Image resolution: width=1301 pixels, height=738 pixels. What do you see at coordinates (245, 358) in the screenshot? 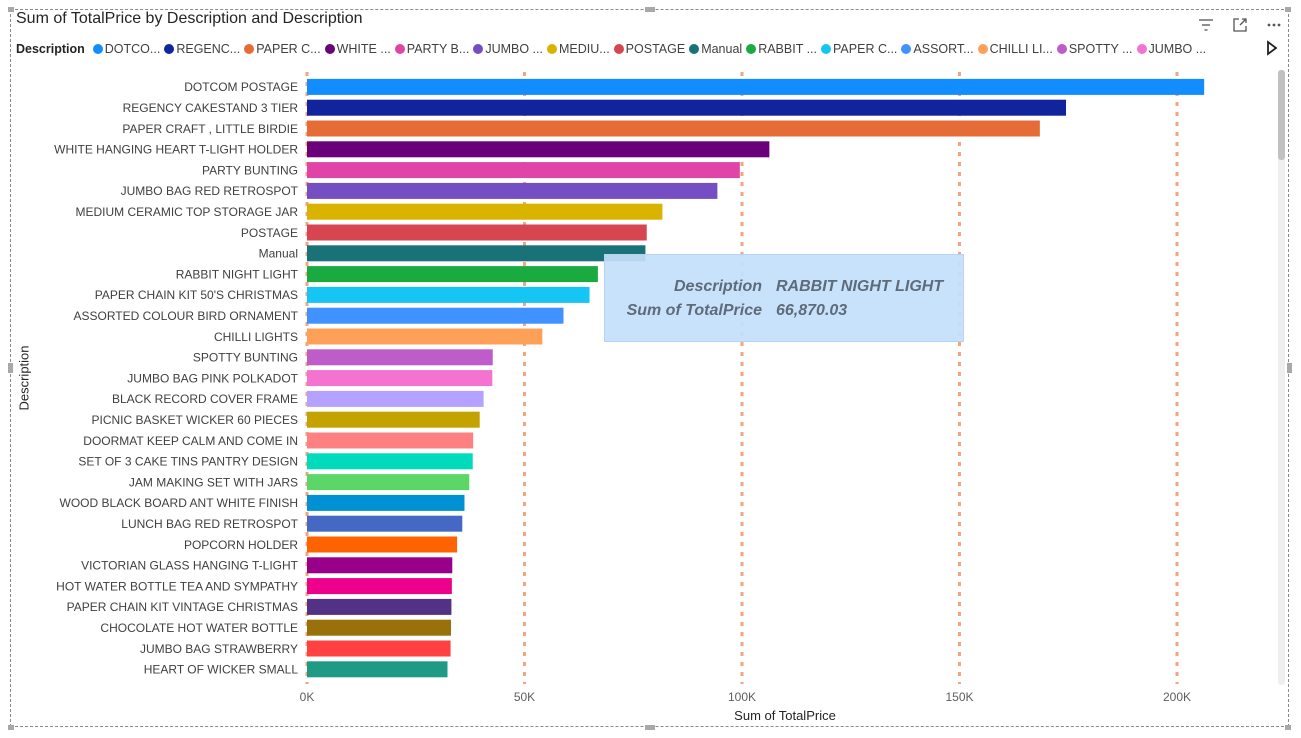
I see `category-label: SPOTTY BUNTING` at bounding box center [245, 358].